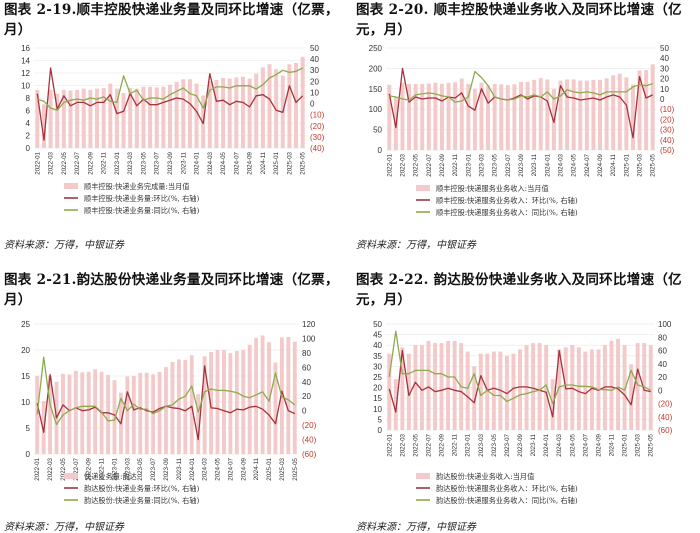 The height and width of the screenshot is (533, 700). I want to click on y-right-tick-label: (20), so click(309, 425).